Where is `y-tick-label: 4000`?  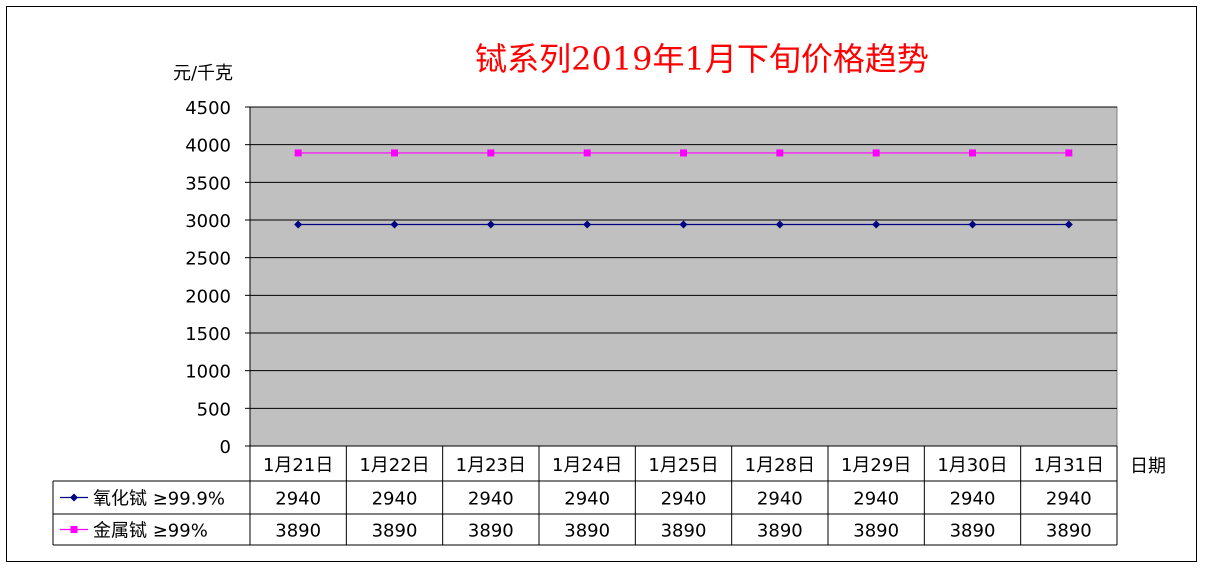 y-tick-label: 4000 is located at coordinates (208, 146).